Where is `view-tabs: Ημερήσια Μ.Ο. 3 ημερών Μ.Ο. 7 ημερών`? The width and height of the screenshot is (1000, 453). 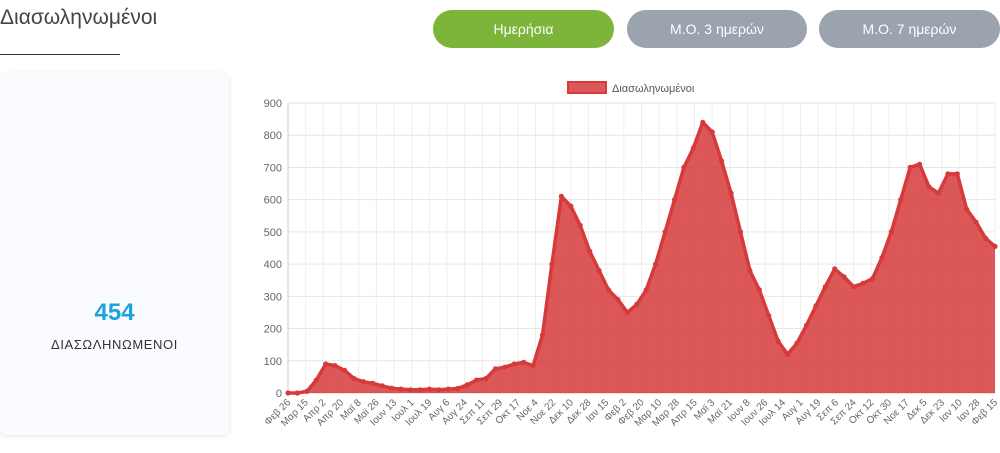
view-tabs: Ημερήσια Μ.Ο. 3 ημερών Μ.Ο. 7 ημερών is located at coordinates (716, 29).